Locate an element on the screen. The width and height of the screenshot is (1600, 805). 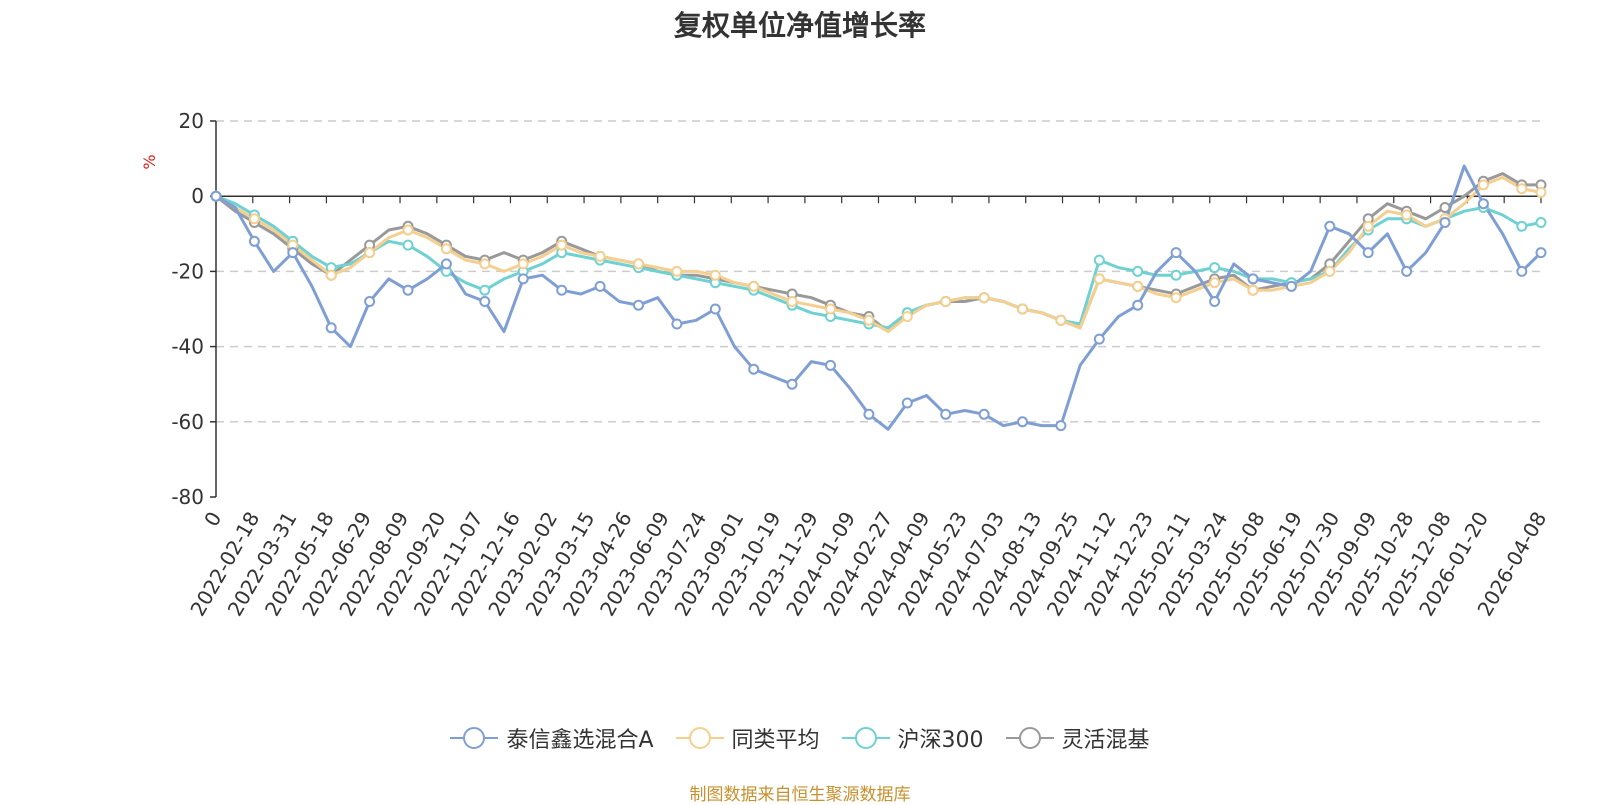
legend-item-3: 灵活混基 is located at coordinates (1077, 738).